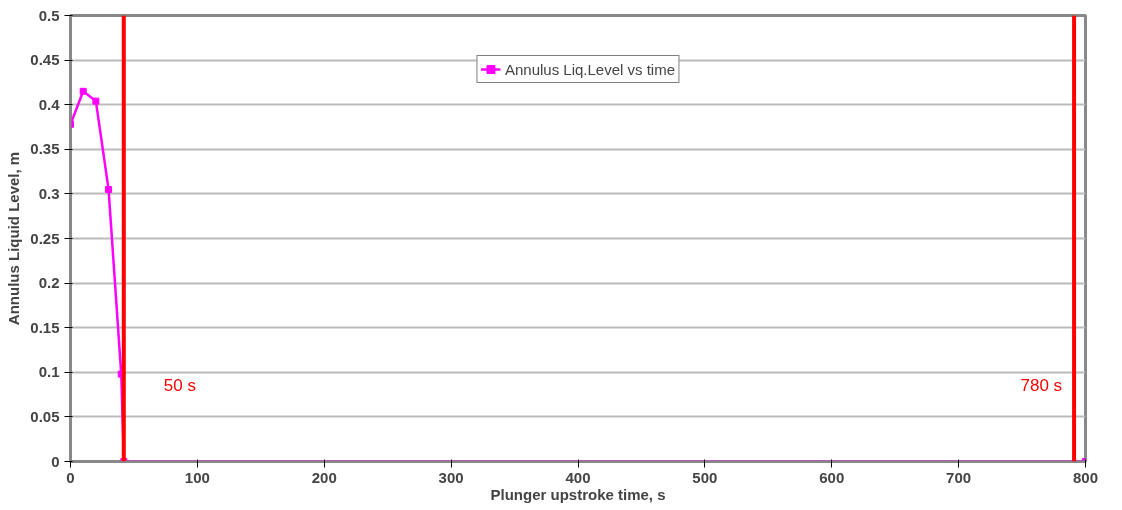 This screenshot has width=1122, height=510. I want to click on x-tick-label: 500, so click(705, 477).